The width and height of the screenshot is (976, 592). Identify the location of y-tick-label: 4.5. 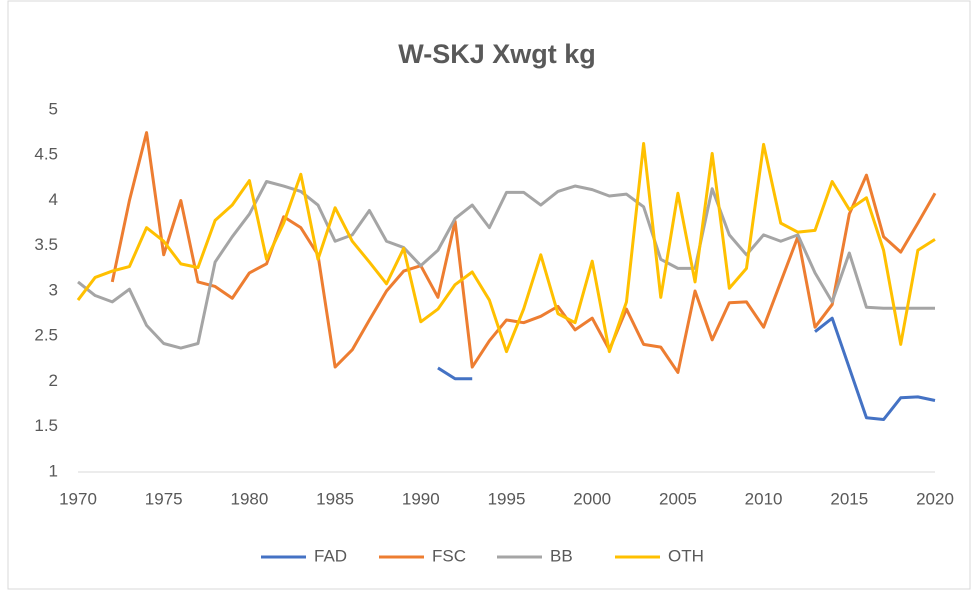
(46, 154).